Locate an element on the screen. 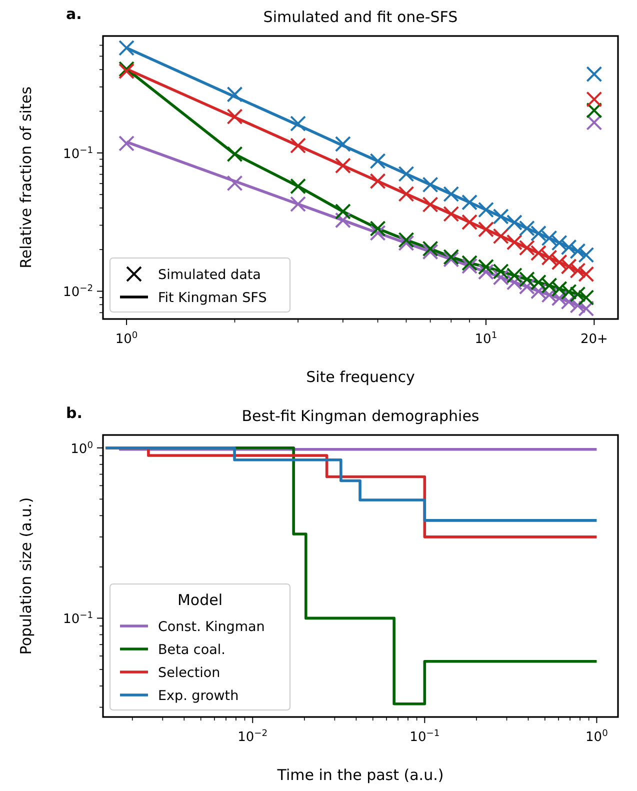 The image size is (637, 791). x-tick-label: 20+ is located at coordinates (594, 339).